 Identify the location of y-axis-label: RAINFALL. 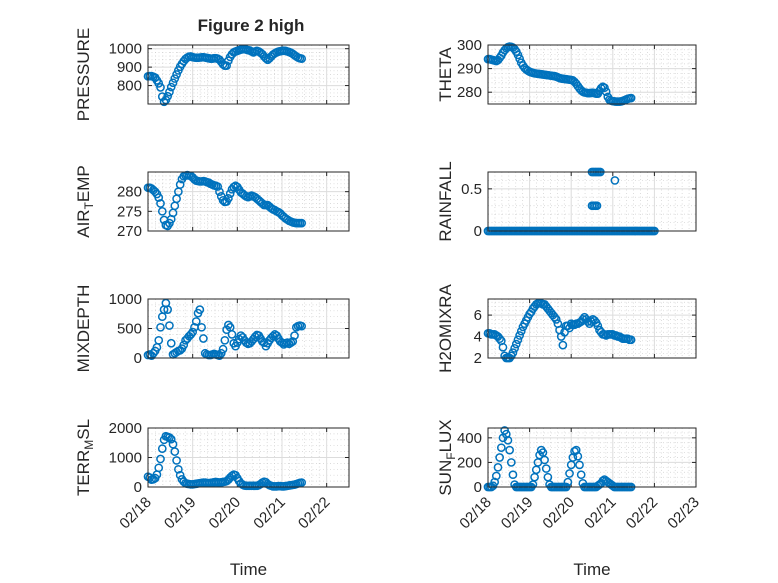
(445, 201).